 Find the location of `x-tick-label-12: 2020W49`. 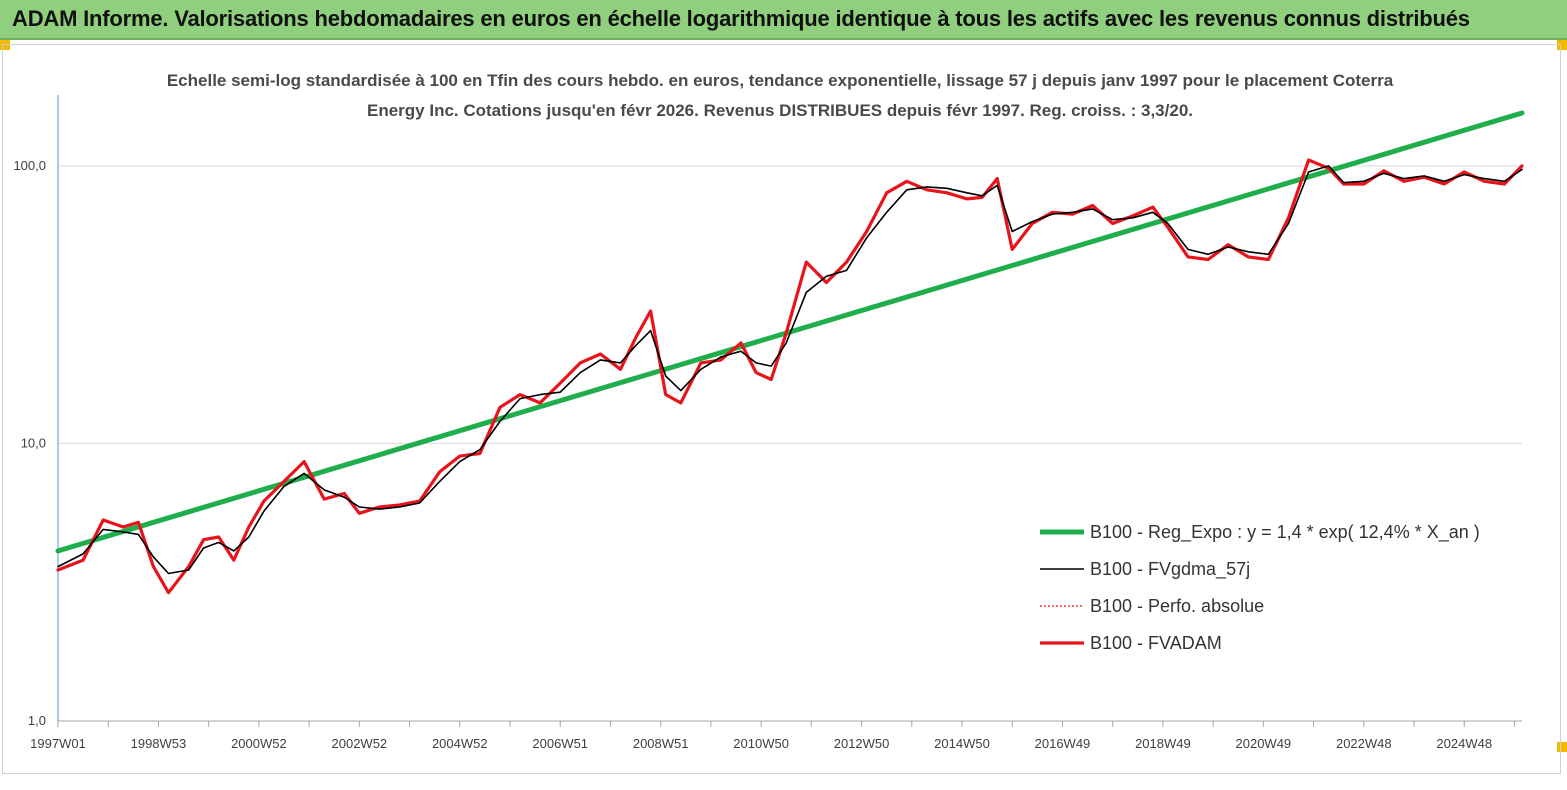

x-tick-label-12: 2020W49 is located at coordinates (1264, 743).